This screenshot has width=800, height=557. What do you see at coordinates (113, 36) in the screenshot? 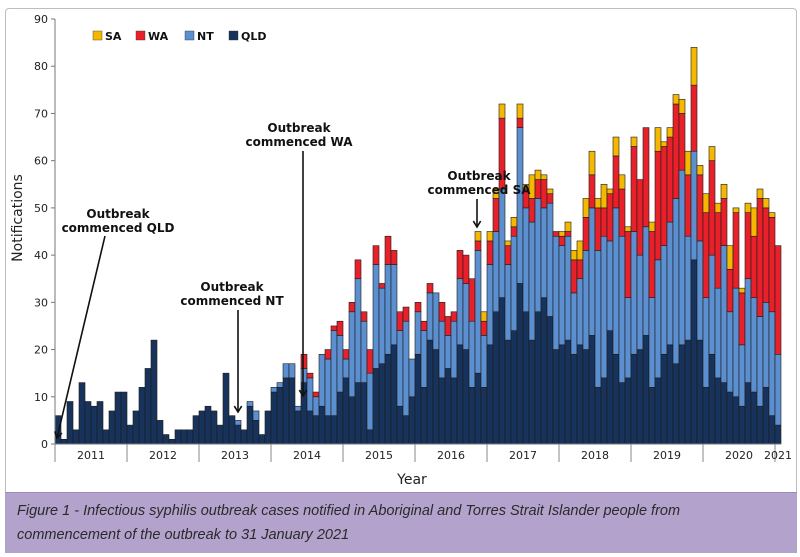
I see `legend-label-sa: SA` at bounding box center [113, 36].